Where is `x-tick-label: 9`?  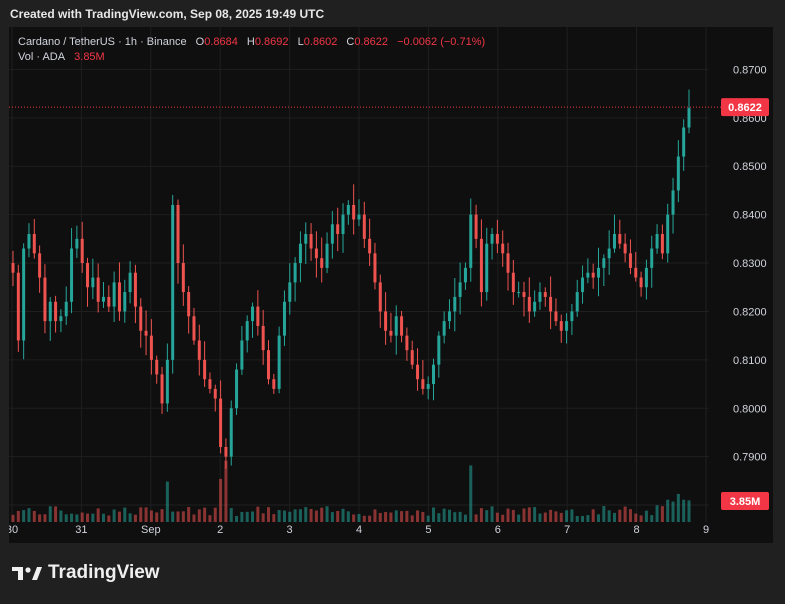 x-tick-label: 9 is located at coordinates (706, 530).